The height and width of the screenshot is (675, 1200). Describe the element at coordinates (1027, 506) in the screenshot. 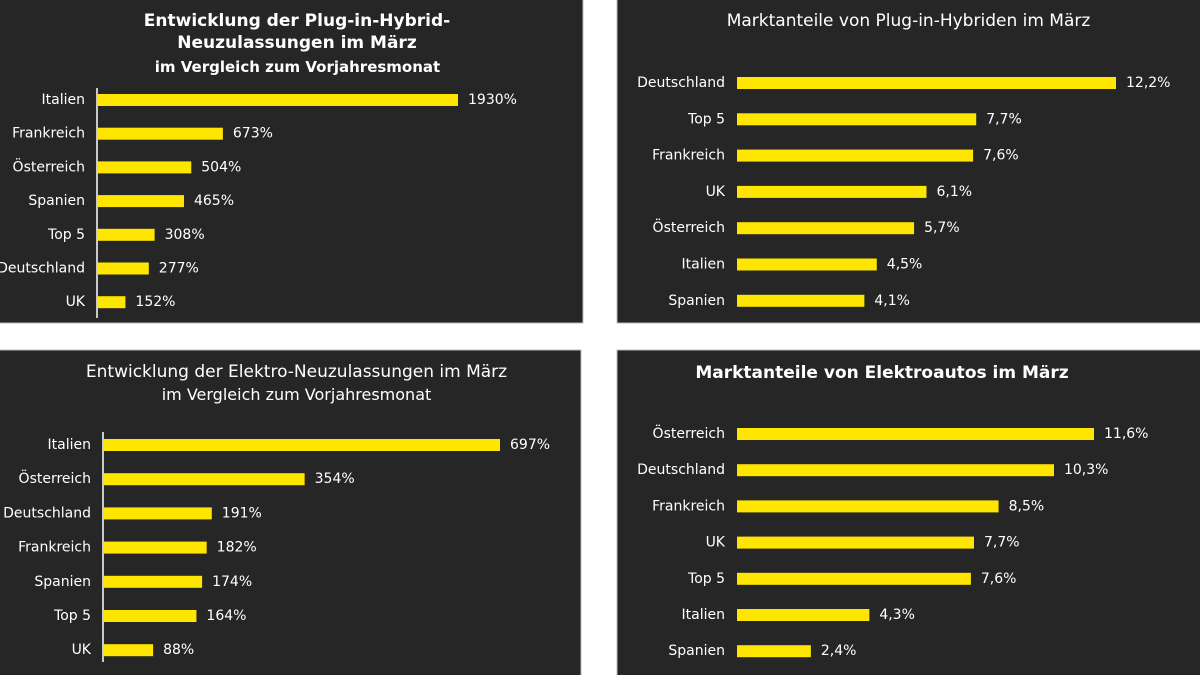

I see `value-label: 8,5%` at that location.